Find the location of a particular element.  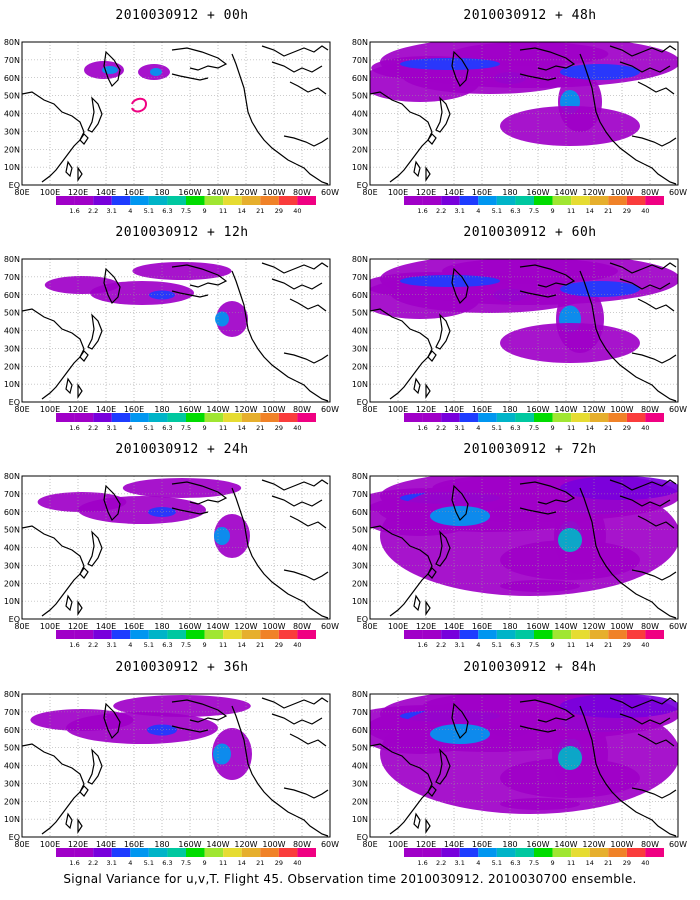

lon-tick-label: 160E is located at coordinates (482, 844).